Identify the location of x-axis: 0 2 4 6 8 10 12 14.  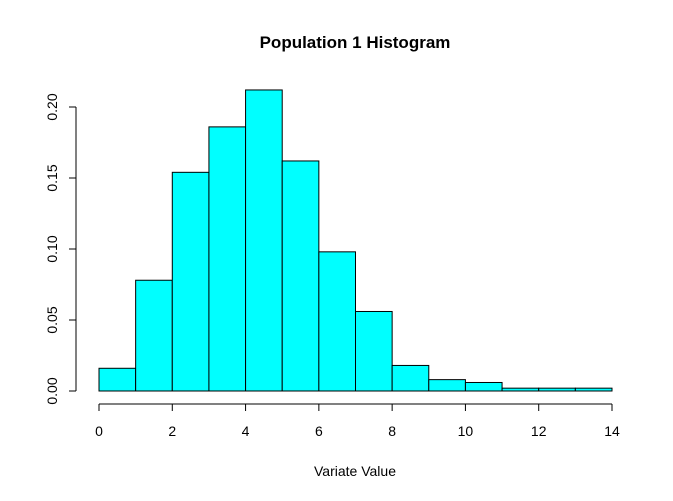
(357, 421).